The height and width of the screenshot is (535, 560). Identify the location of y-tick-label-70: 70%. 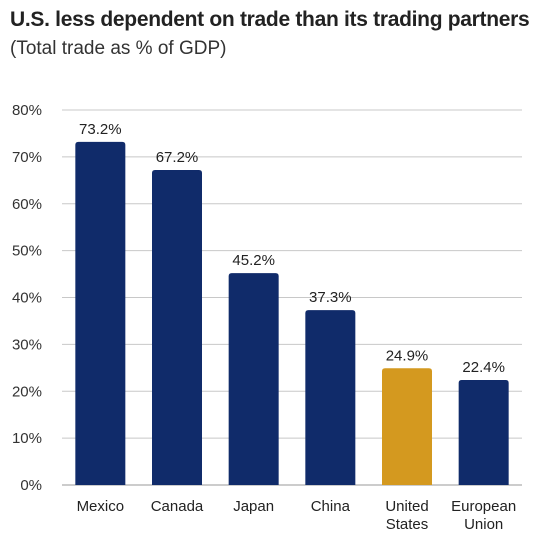
(27, 157).